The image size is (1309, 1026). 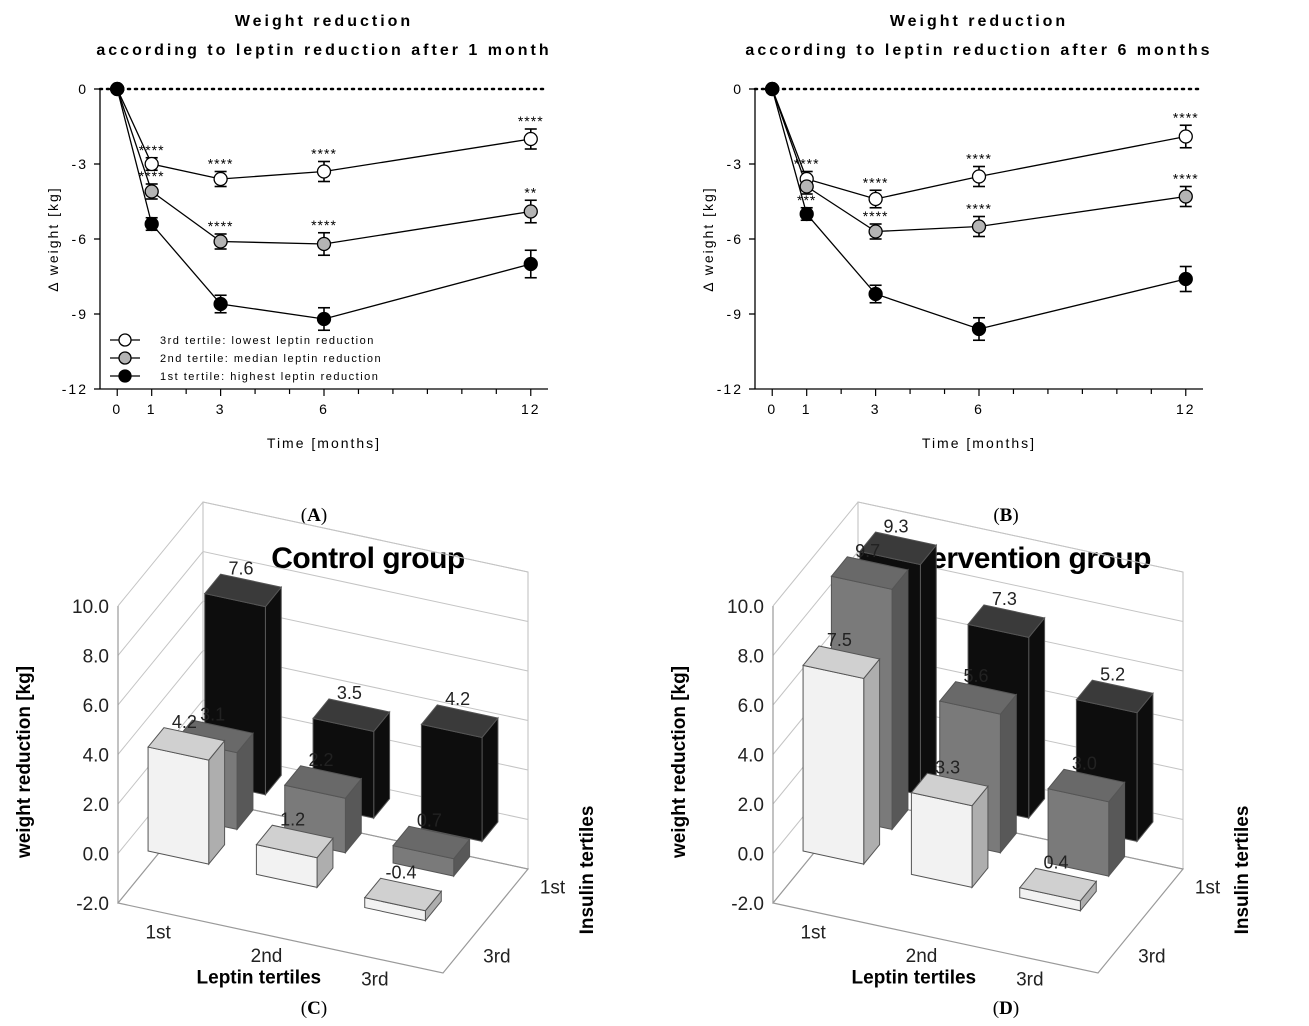 I want to click on bar-value-label: 9.7, so click(x=867, y=551).